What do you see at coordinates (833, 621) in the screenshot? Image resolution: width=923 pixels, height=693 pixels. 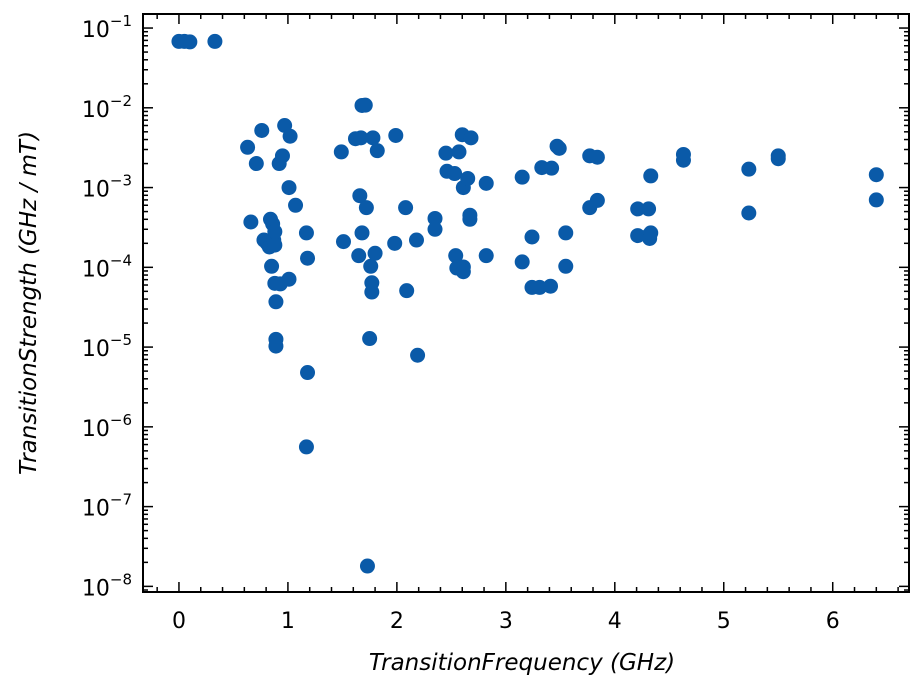 I see `x-tick-label: 6` at bounding box center [833, 621].